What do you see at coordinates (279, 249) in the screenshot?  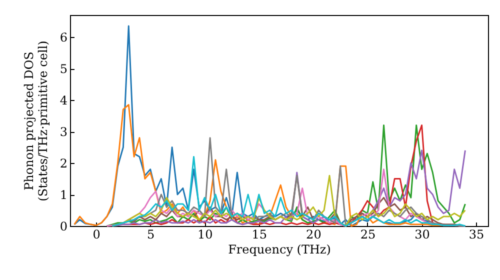 I see `x-axis-title: Frequency (THz)` at bounding box center [279, 249].